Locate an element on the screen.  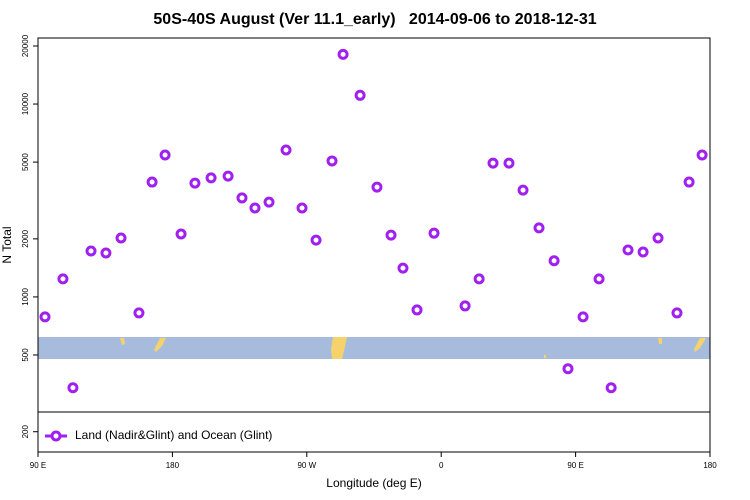
y-tick-label: 500 is located at coordinates (25, 355).